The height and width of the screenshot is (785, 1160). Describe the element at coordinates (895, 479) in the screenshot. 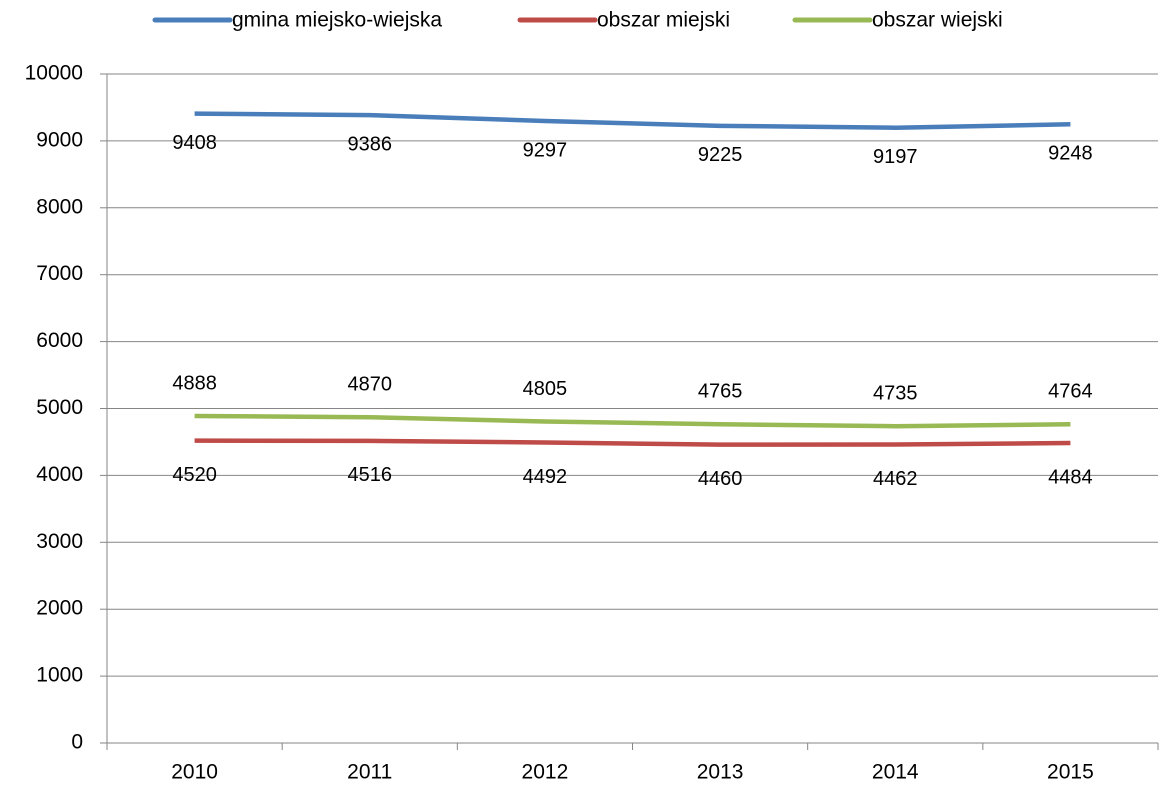

I see `data-label: 4462` at that location.